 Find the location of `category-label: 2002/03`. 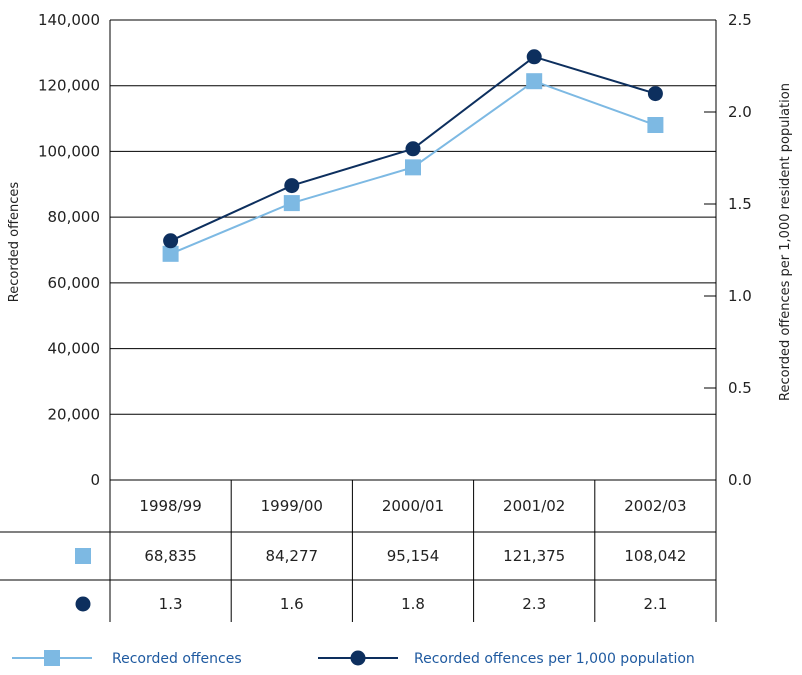

category-label: 2002/03 is located at coordinates (655, 506).